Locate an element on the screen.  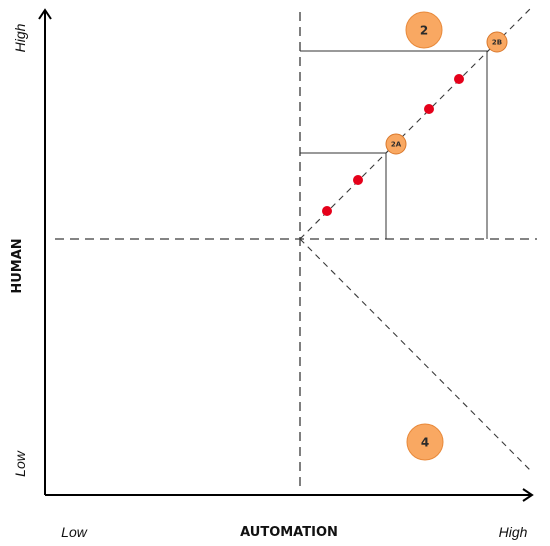
node-2-label: 2 is located at coordinates (424, 31).